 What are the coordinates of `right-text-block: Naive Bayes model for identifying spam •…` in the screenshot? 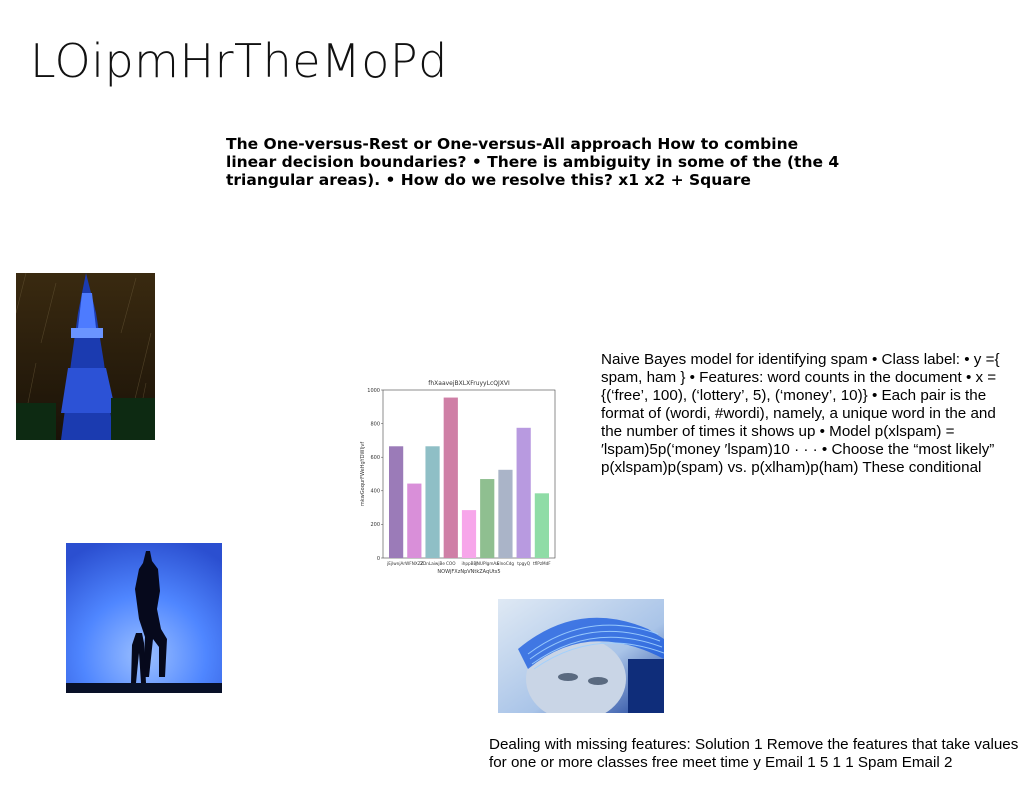 It's located at (800, 413).